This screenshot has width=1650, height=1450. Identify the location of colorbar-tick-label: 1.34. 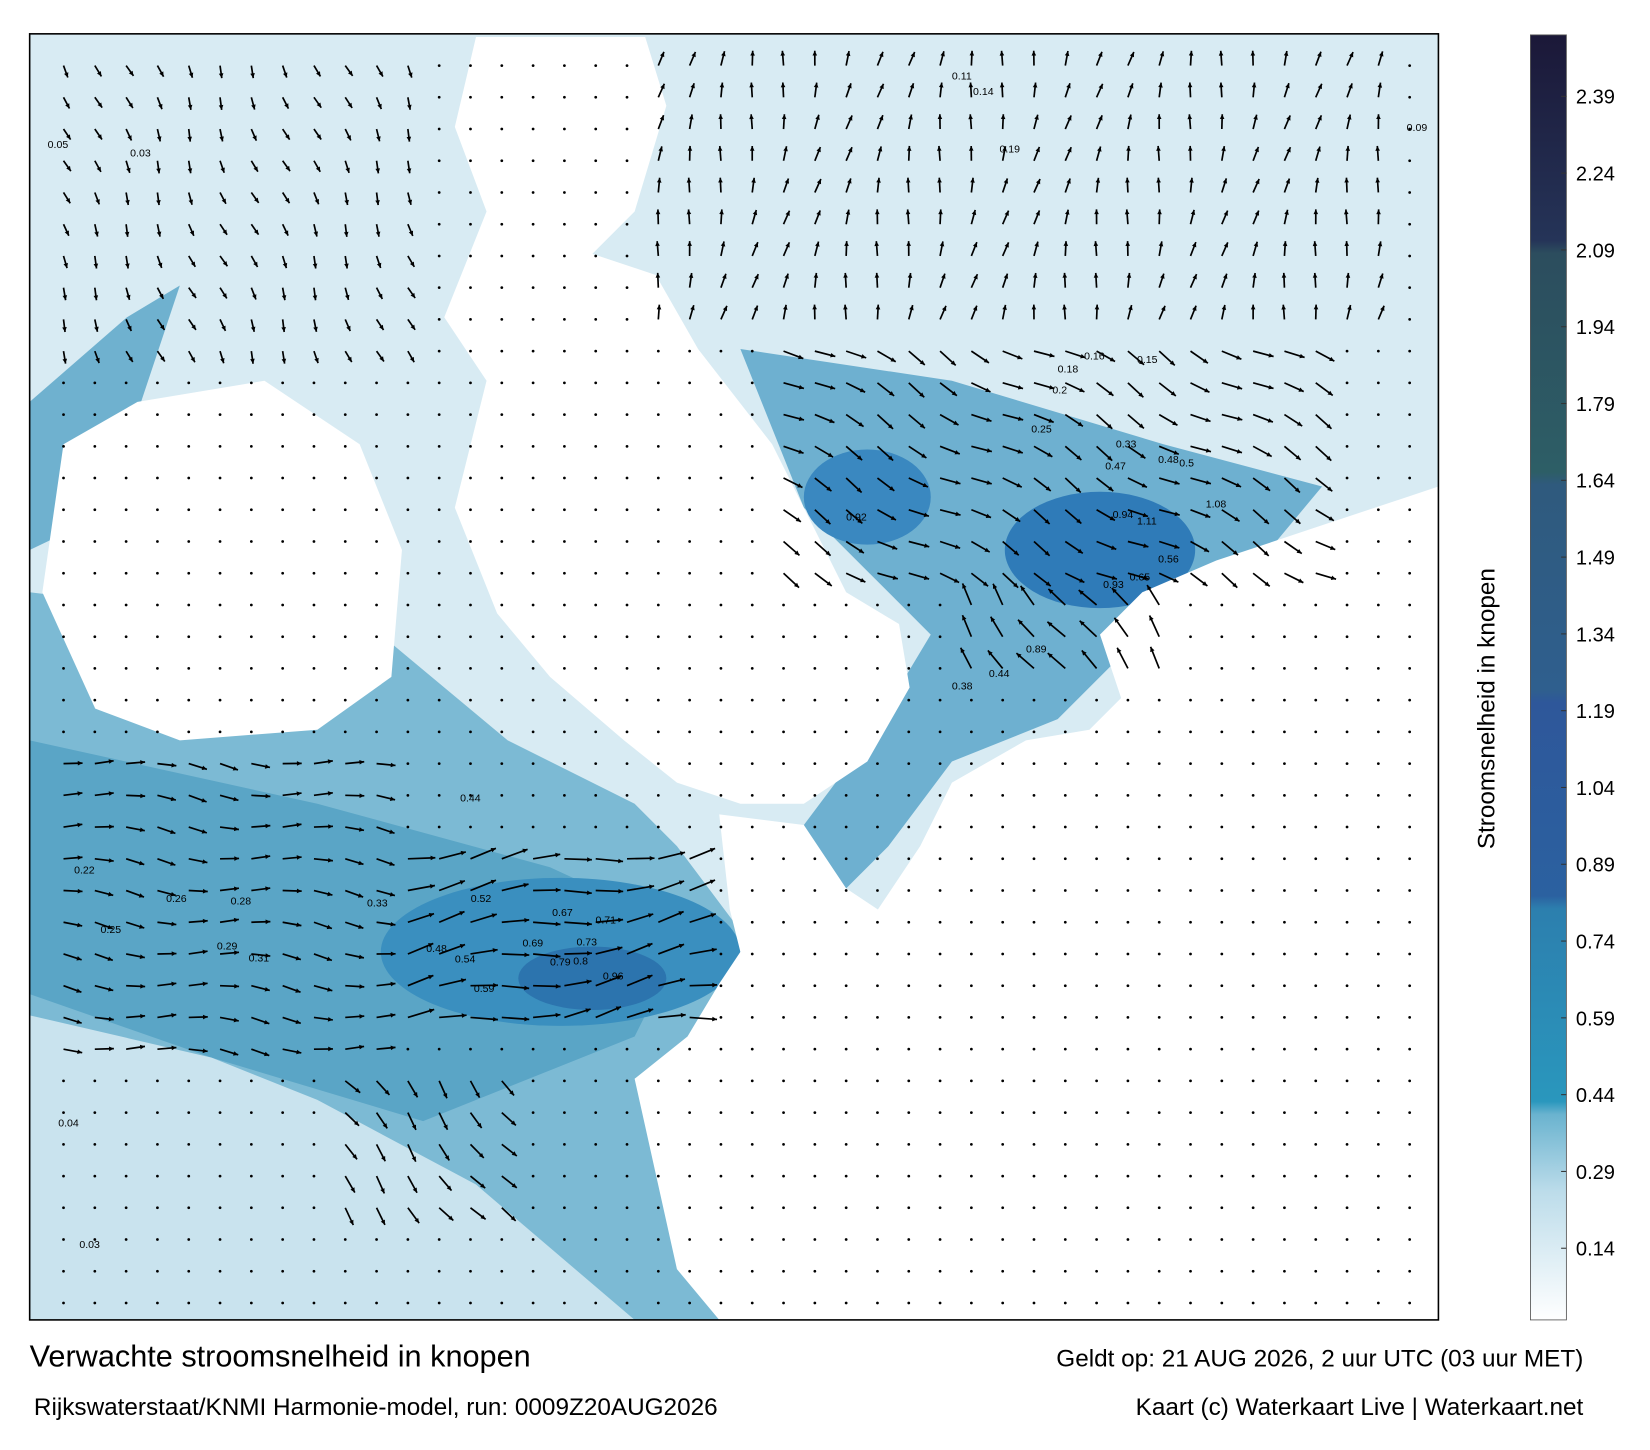
(1595, 635).